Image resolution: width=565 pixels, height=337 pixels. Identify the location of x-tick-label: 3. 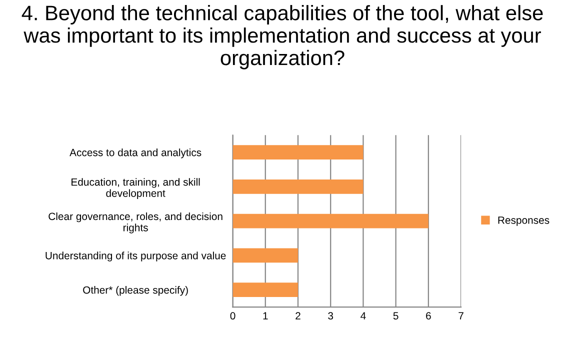
(331, 316).